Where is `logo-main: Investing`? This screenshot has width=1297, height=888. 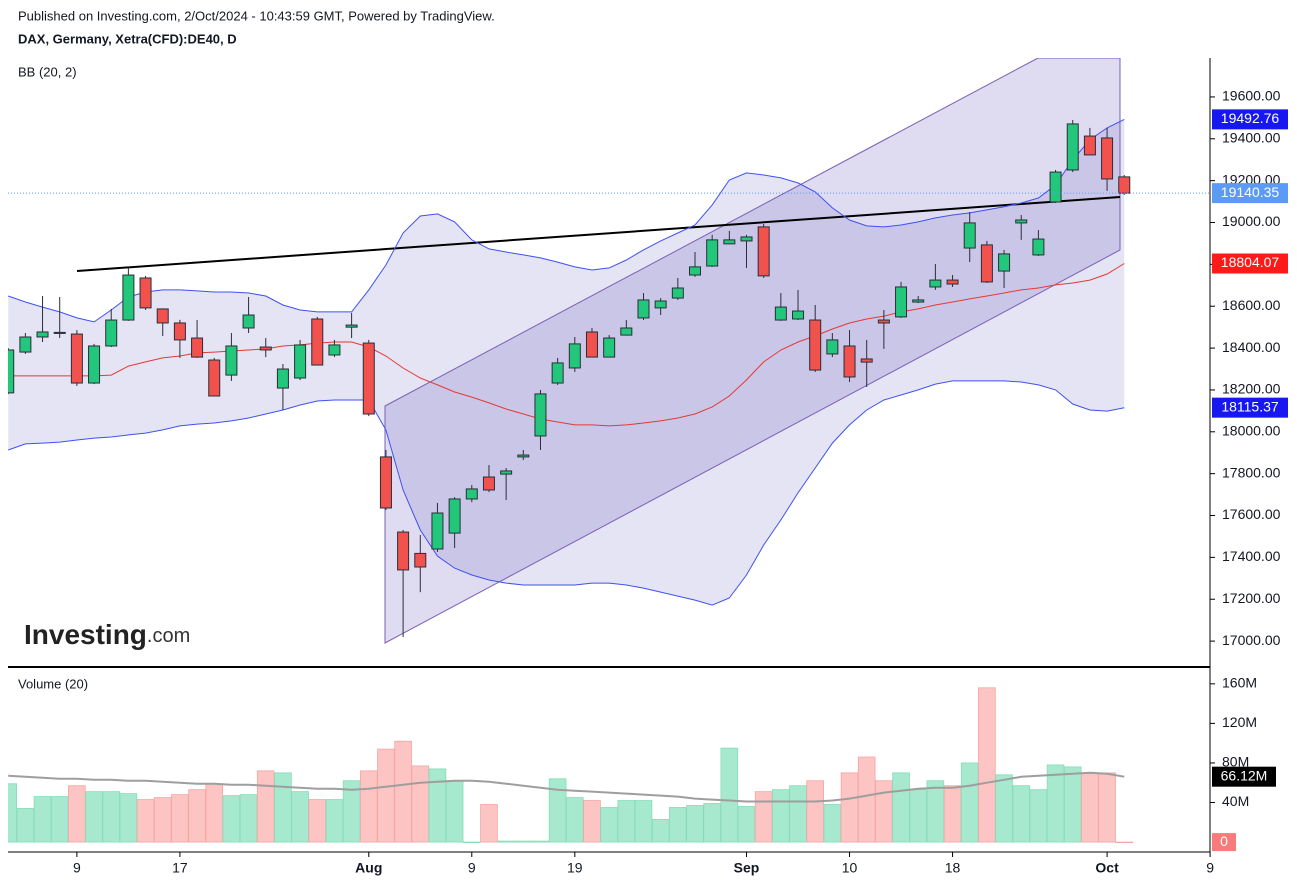 logo-main: Investing is located at coordinates (85, 634).